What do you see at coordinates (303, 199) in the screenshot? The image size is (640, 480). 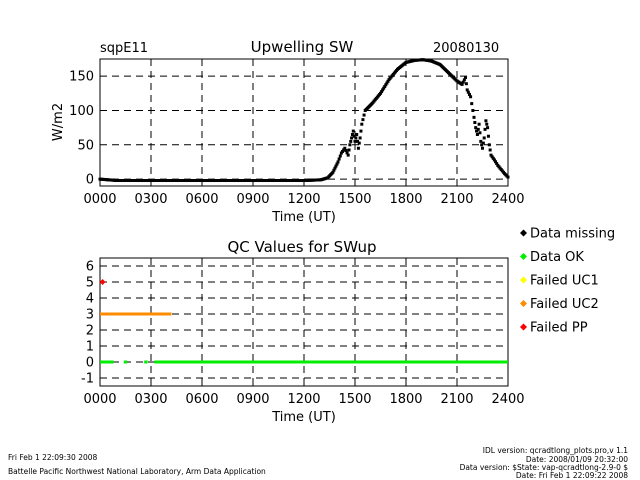 I see `top-x-tick-labels: 0000 0300 0600 0900 1200 1500 1800 2100 2400` at bounding box center [303, 199].